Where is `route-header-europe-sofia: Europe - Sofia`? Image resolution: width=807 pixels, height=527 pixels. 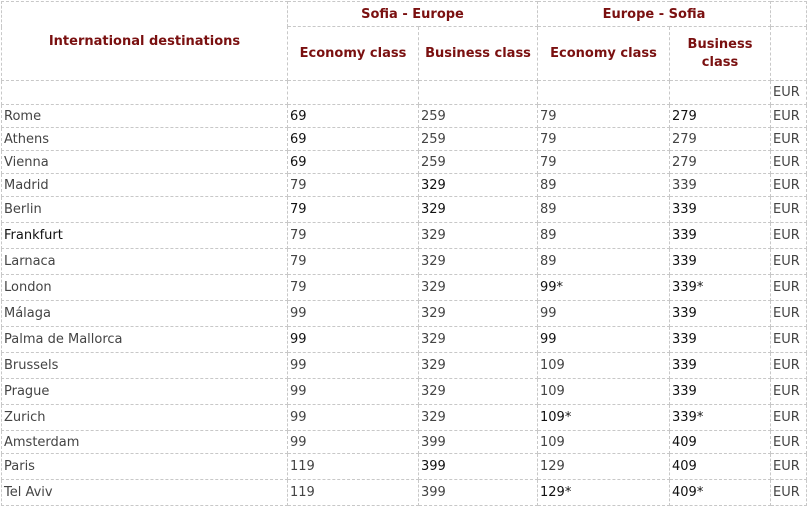 route-header-europe-sofia: Europe - Sofia is located at coordinates (654, 14).